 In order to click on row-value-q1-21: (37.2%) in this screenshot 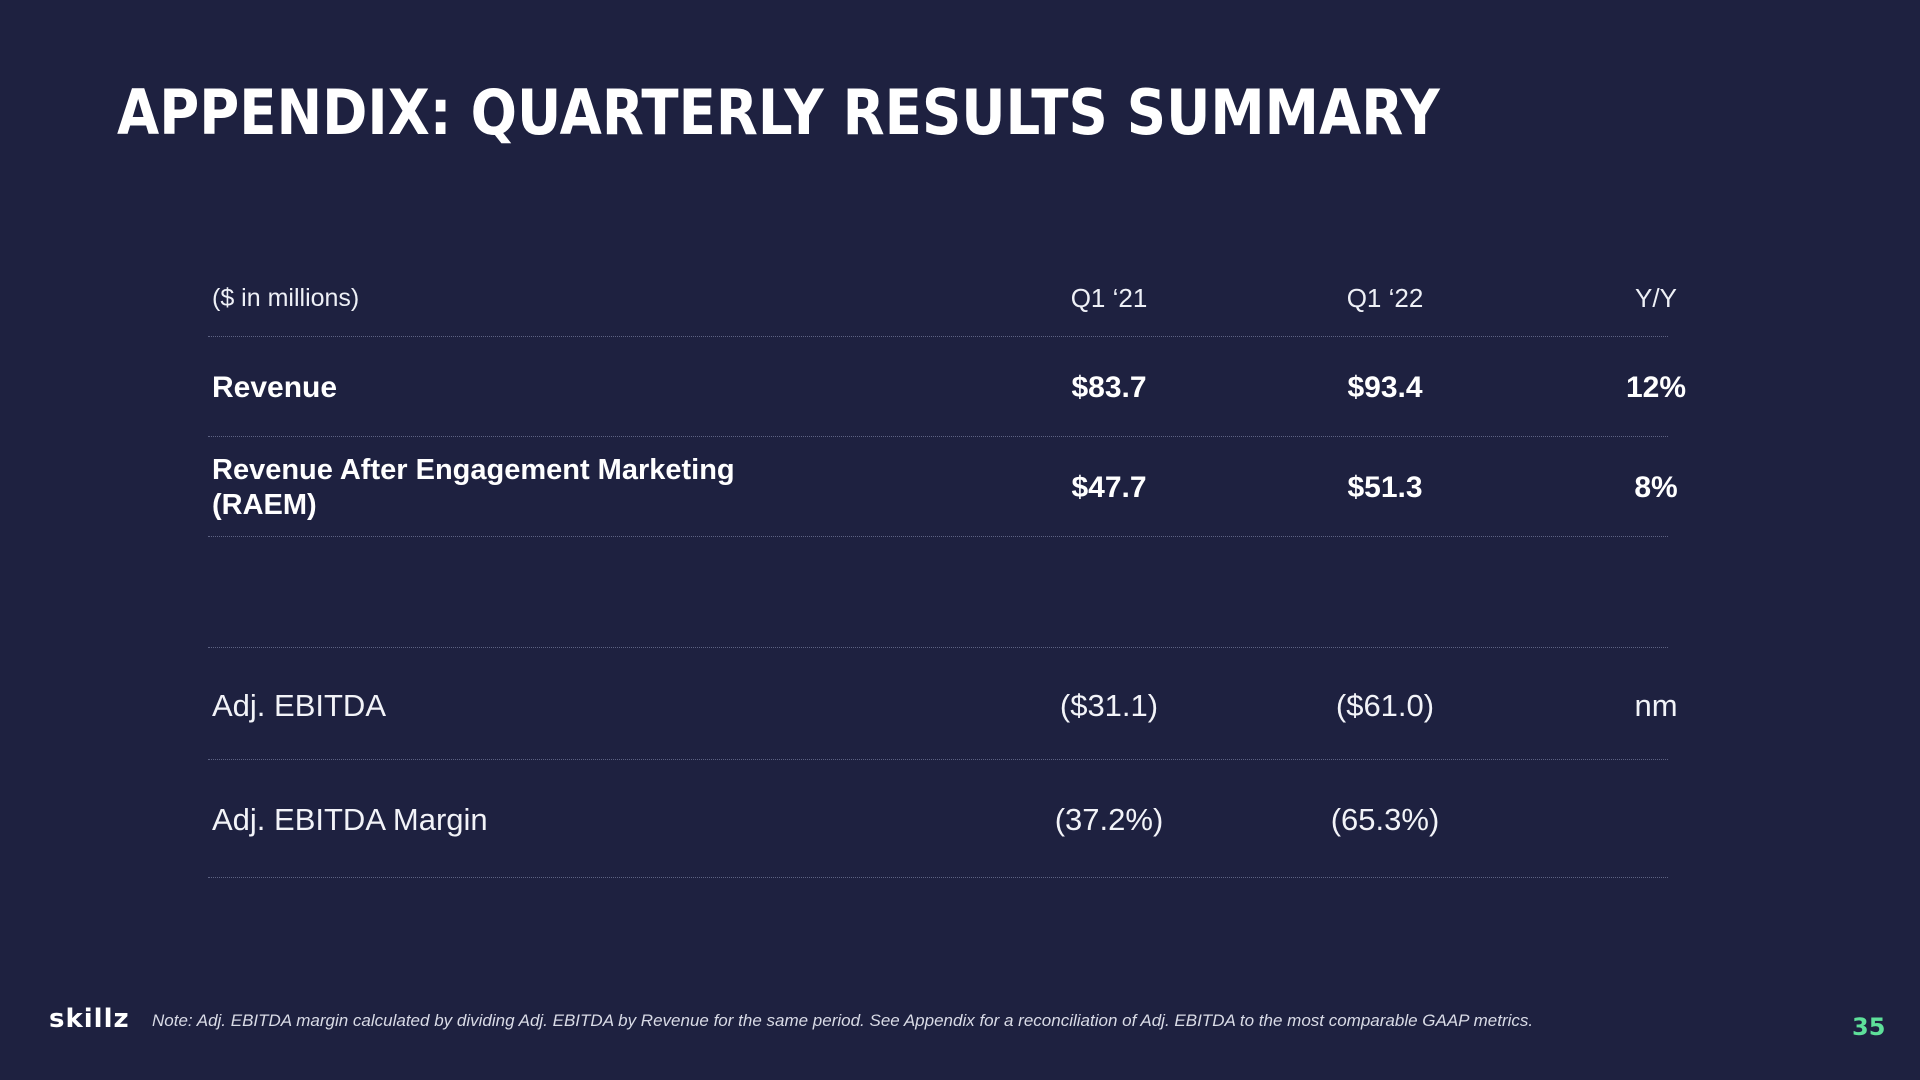, I will do `click(1109, 819)`.